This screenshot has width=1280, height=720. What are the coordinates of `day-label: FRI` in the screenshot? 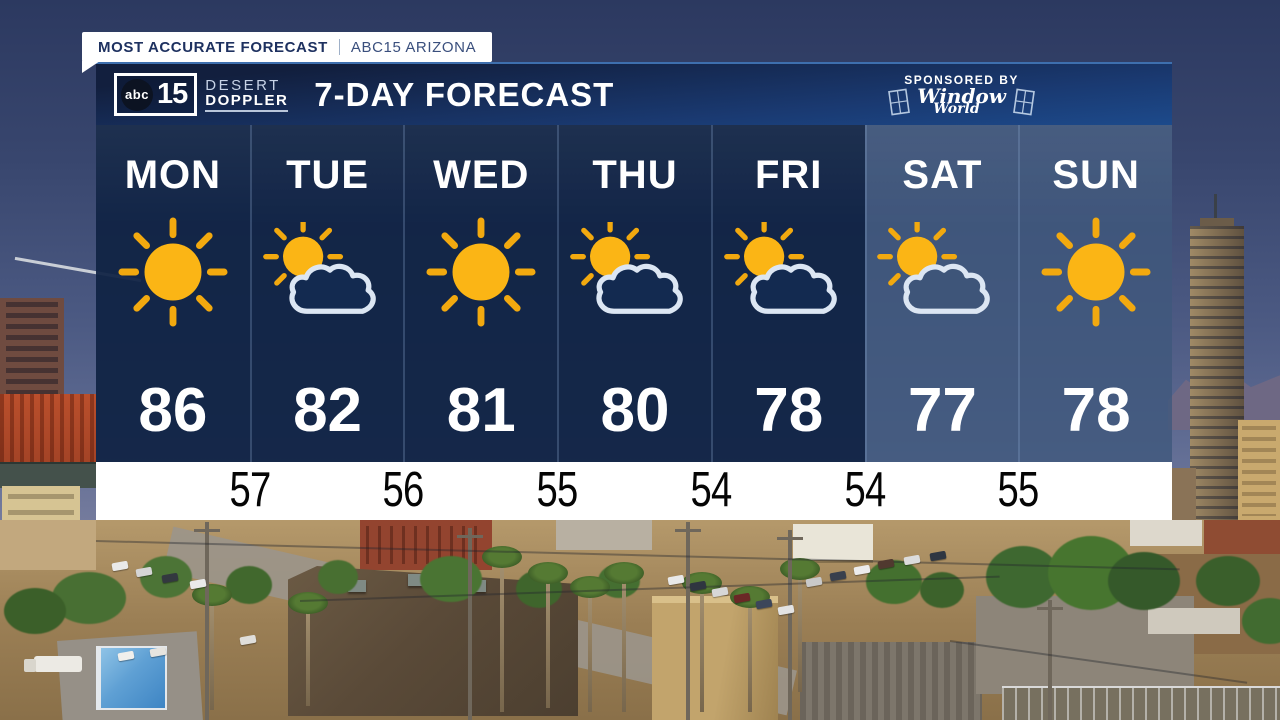 It's located at (788, 175).